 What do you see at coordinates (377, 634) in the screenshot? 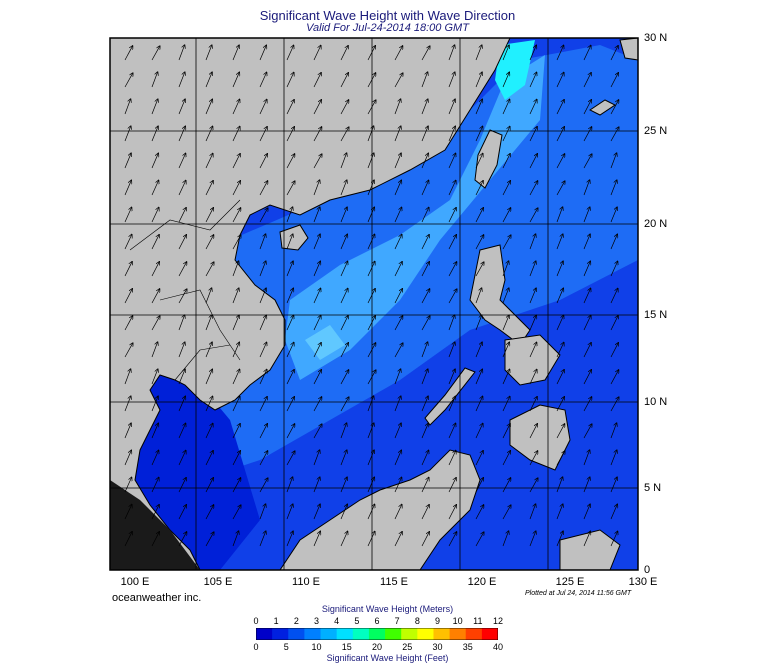
I see `legend-colorbar` at bounding box center [377, 634].